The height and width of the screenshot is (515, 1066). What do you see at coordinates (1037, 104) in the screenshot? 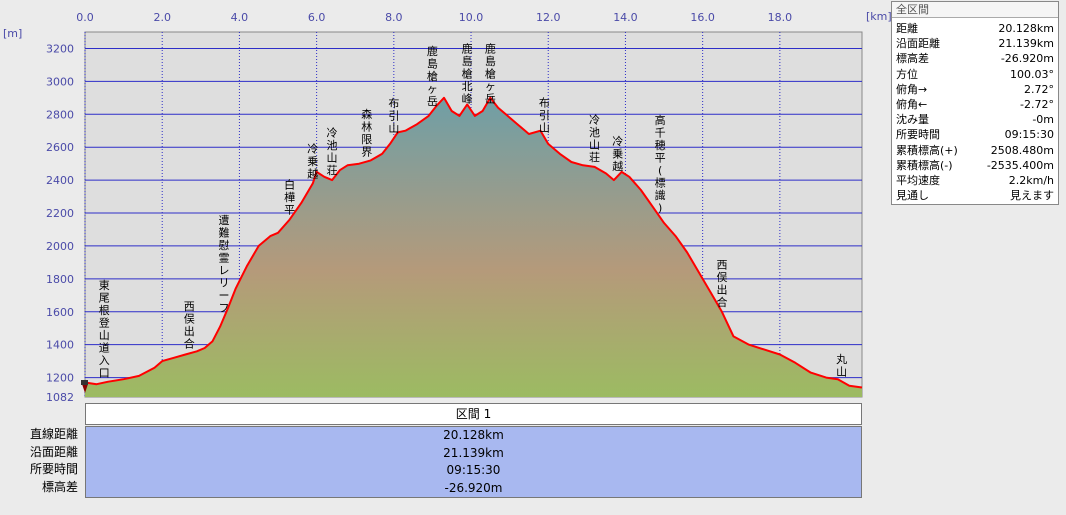
I see `info-row-value: -2.72°` at bounding box center [1037, 104].